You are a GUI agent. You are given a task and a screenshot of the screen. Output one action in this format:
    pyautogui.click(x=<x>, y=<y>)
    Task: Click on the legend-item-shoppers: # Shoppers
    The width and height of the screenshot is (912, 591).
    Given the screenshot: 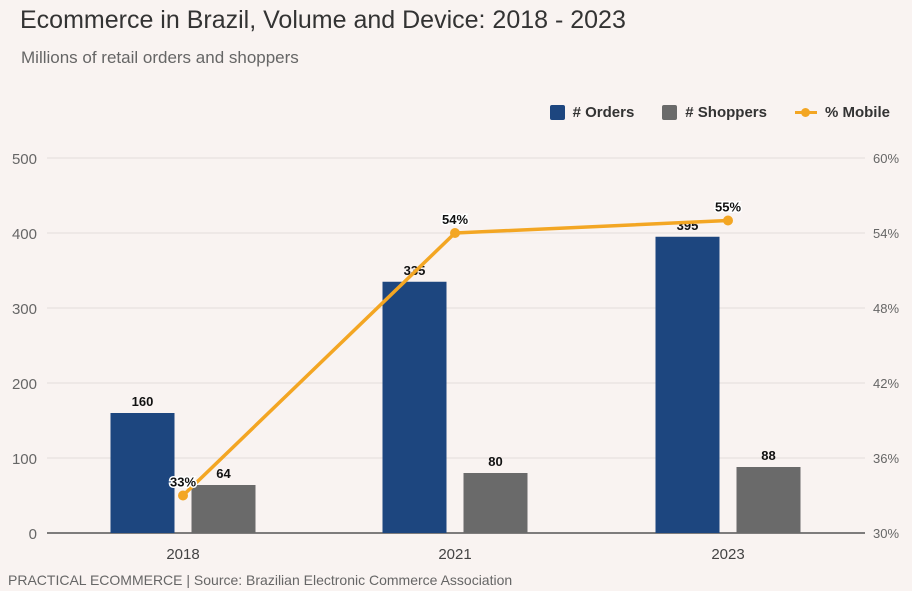 What is the action you would take?
    pyautogui.click(x=714, y=112)
    